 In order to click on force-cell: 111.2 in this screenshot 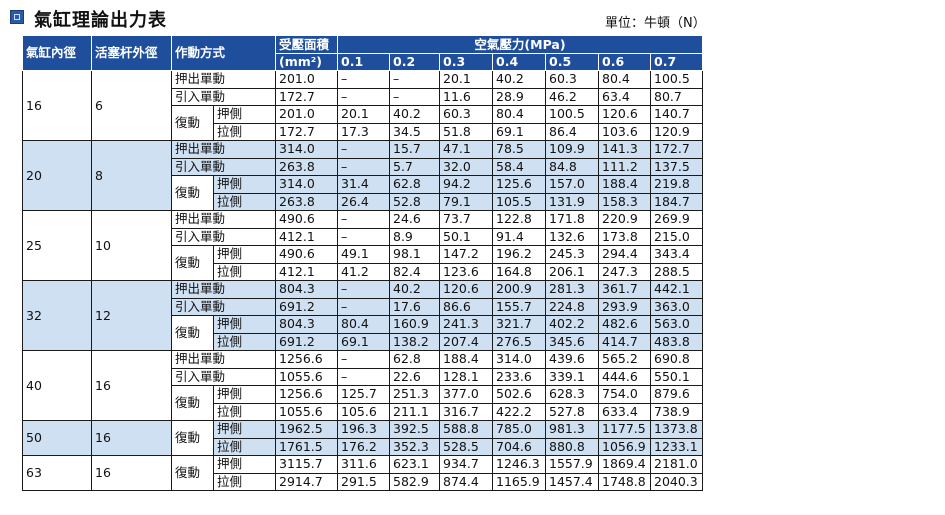, I will do `click(624, 166)`.